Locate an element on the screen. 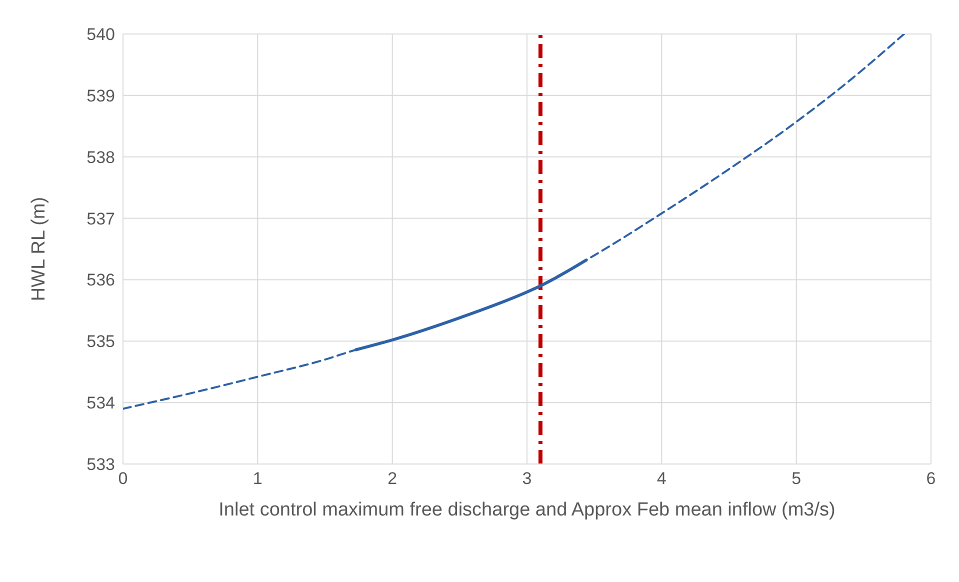 This screenshot has width=959, height=582. y-tick-label: 536 is located at coordinates (100, 280).